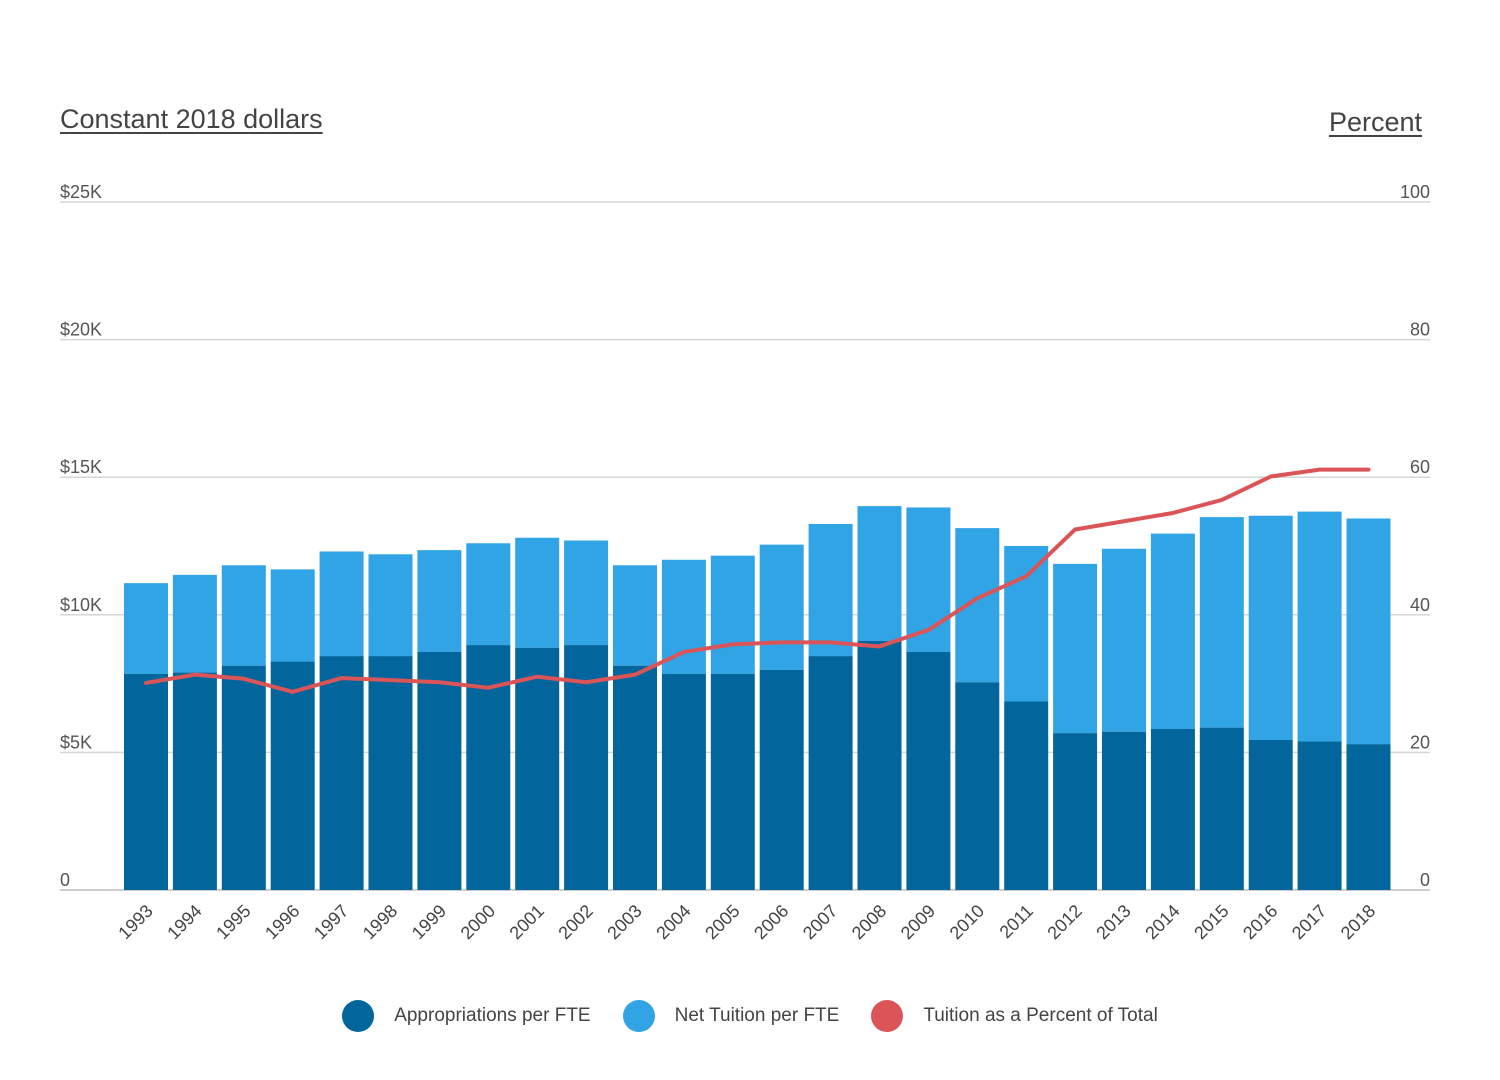 Image resolution: width=1500 pixels, height=1080 pixels. I want to click on x-tick-label: 2013, so click(1113, 922).